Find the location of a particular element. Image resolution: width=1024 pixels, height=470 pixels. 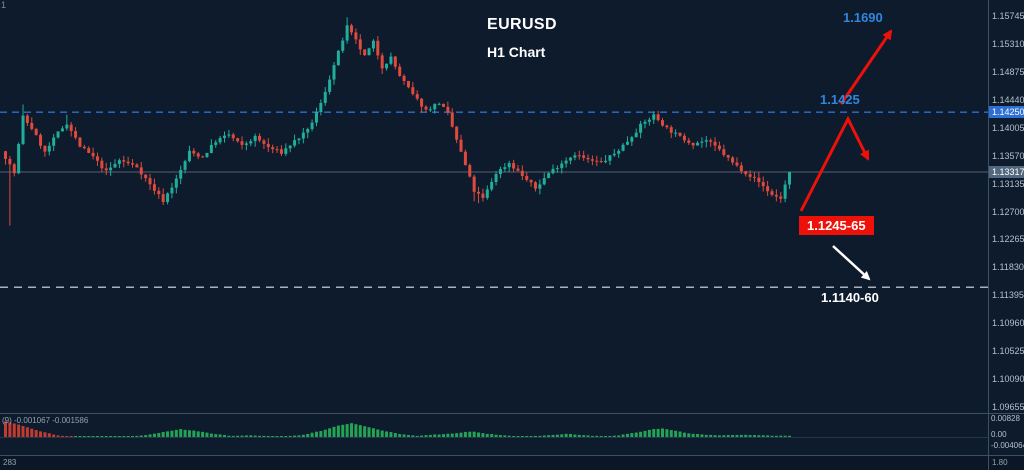

resistance-price-tag: 1.14250 is located at coordinates (1006, 112).